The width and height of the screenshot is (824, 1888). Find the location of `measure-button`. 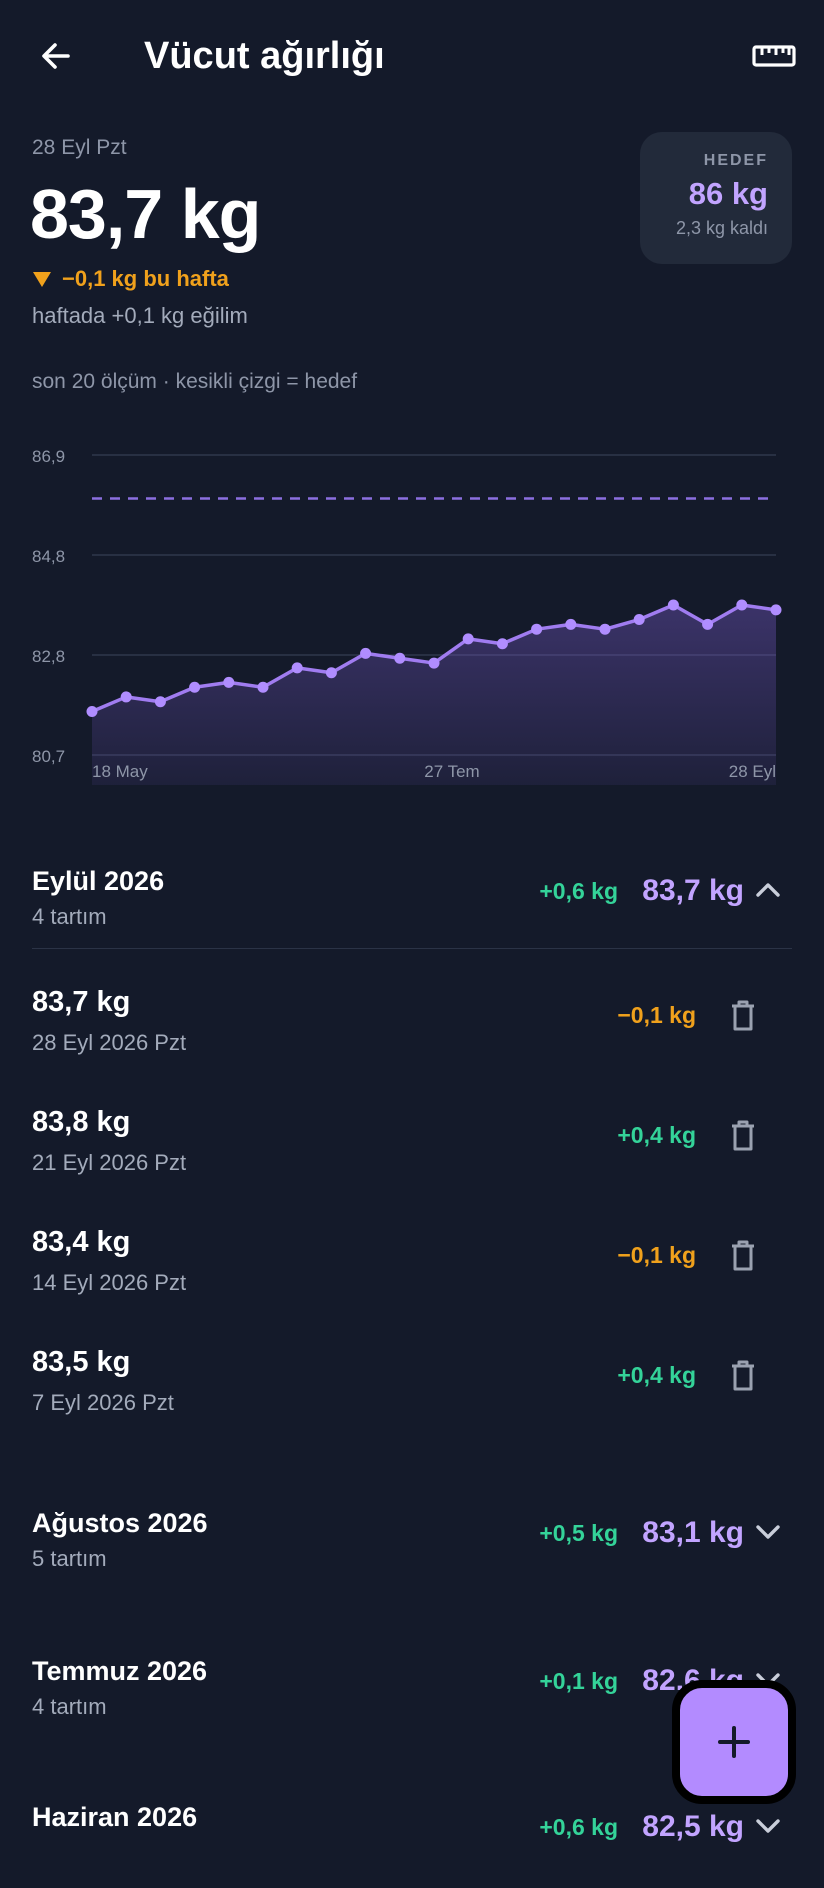

measure-button is located at coordinates (774, 56).